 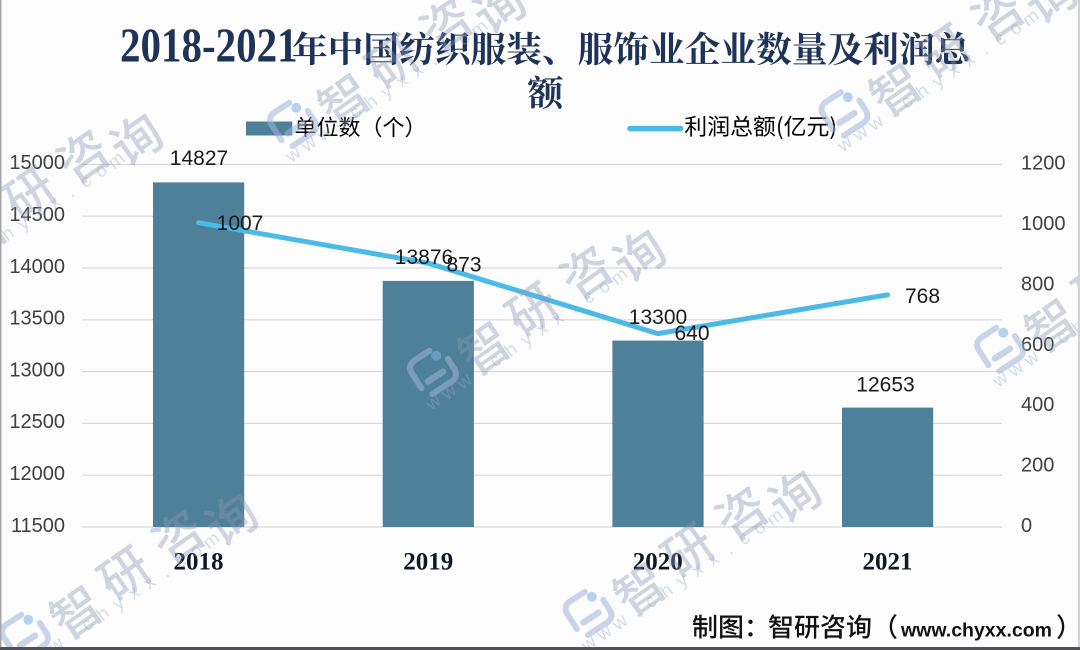 What do you see at coordinates (885, 385) in the screenshot?
I see `svg-text: 12653` at bounding box center [885, 385].